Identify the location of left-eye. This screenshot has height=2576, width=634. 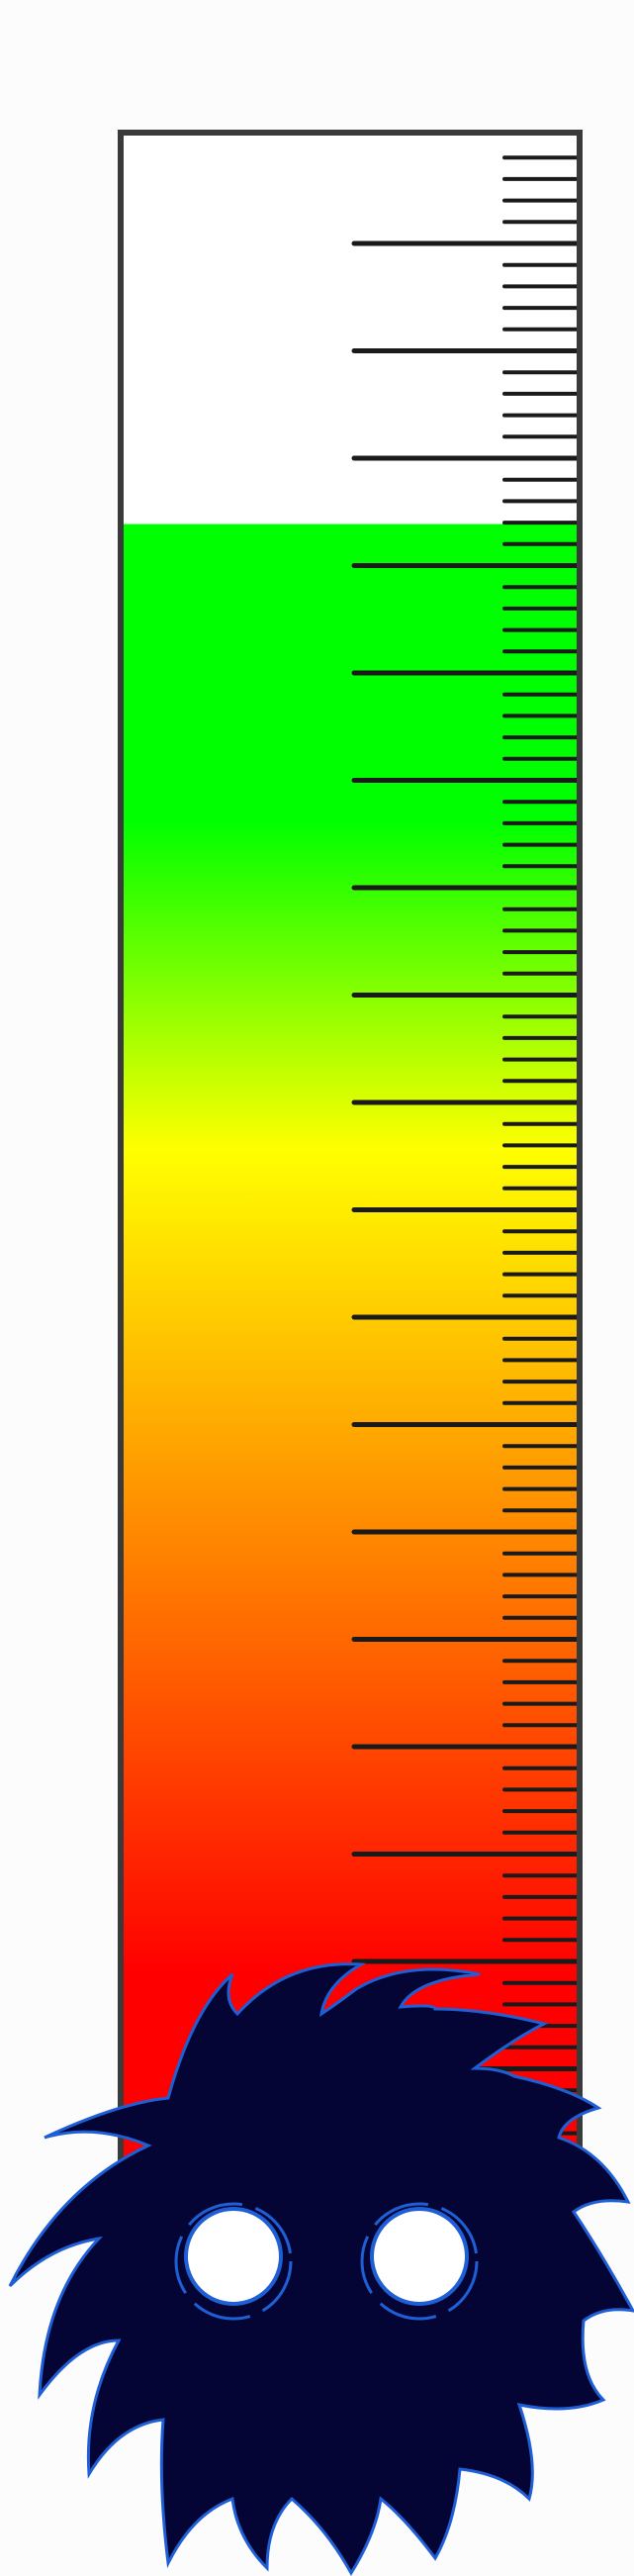
(233, 2261).